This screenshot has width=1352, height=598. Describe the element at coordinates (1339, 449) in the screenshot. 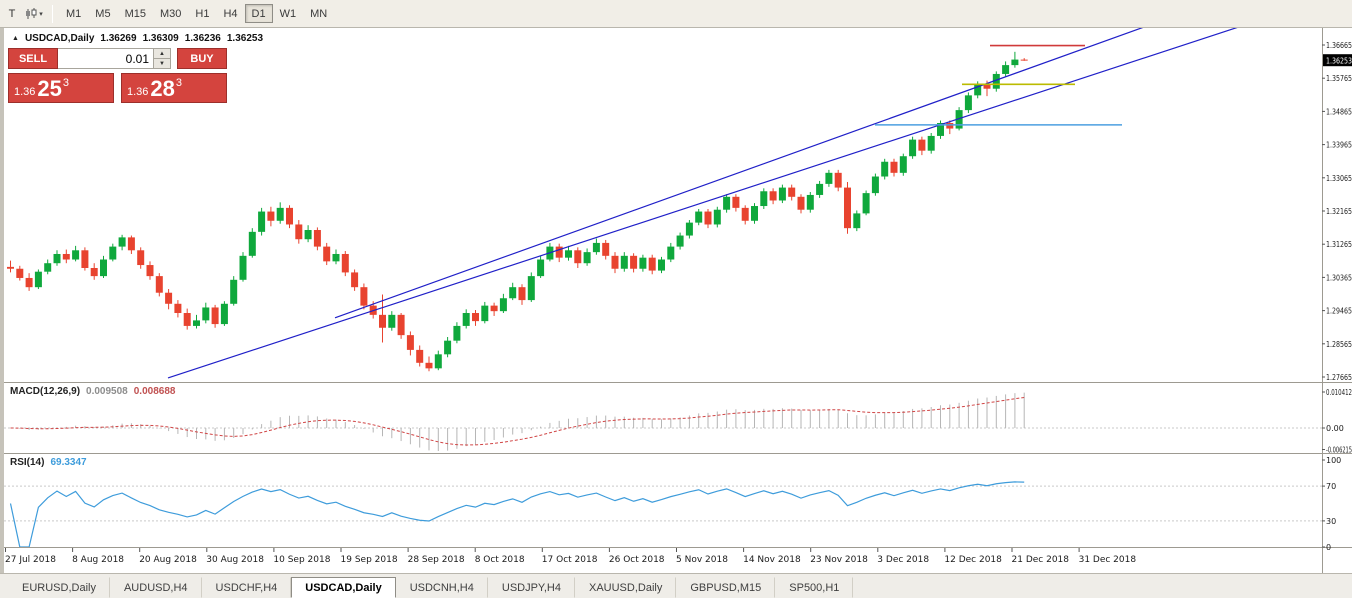

I see `svg-text: -0.006215` at that location.